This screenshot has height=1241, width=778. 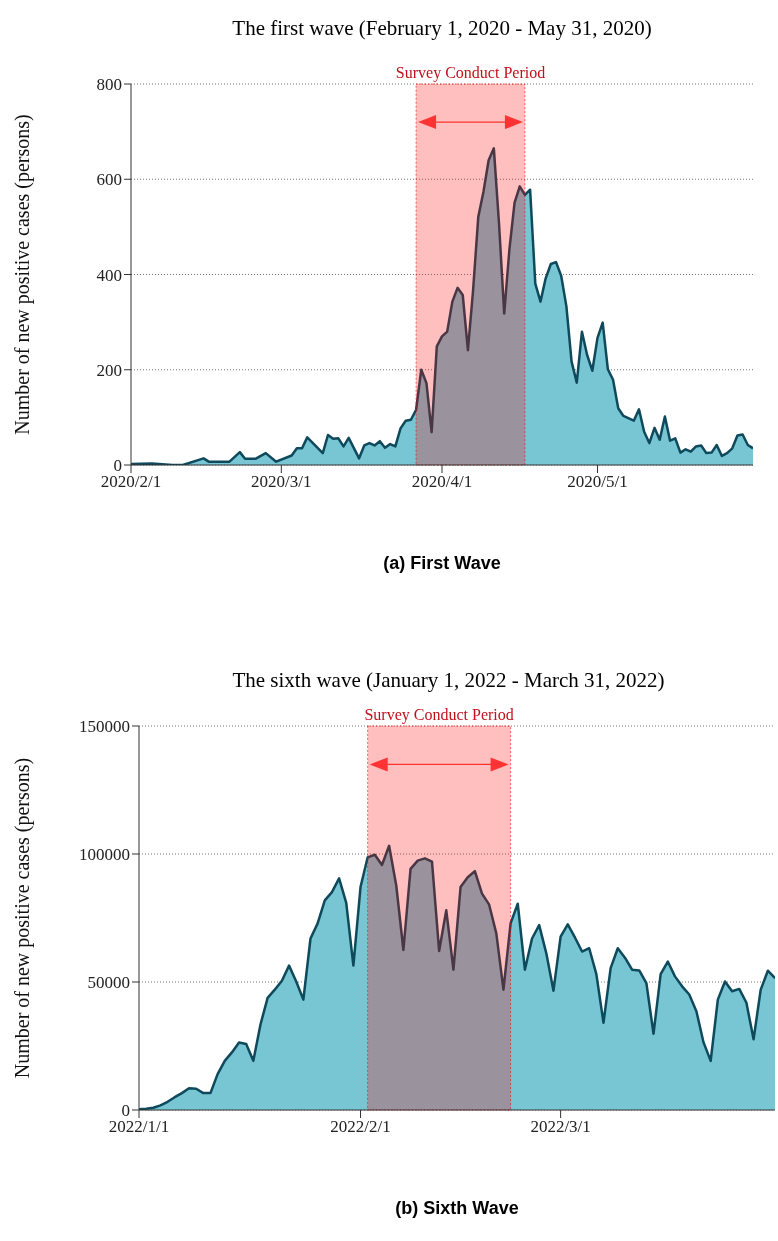 What do you see at coordinates (109, 180) in the screenshot?
I see `y-tick-label: 600` at bounding box center [109, 180].